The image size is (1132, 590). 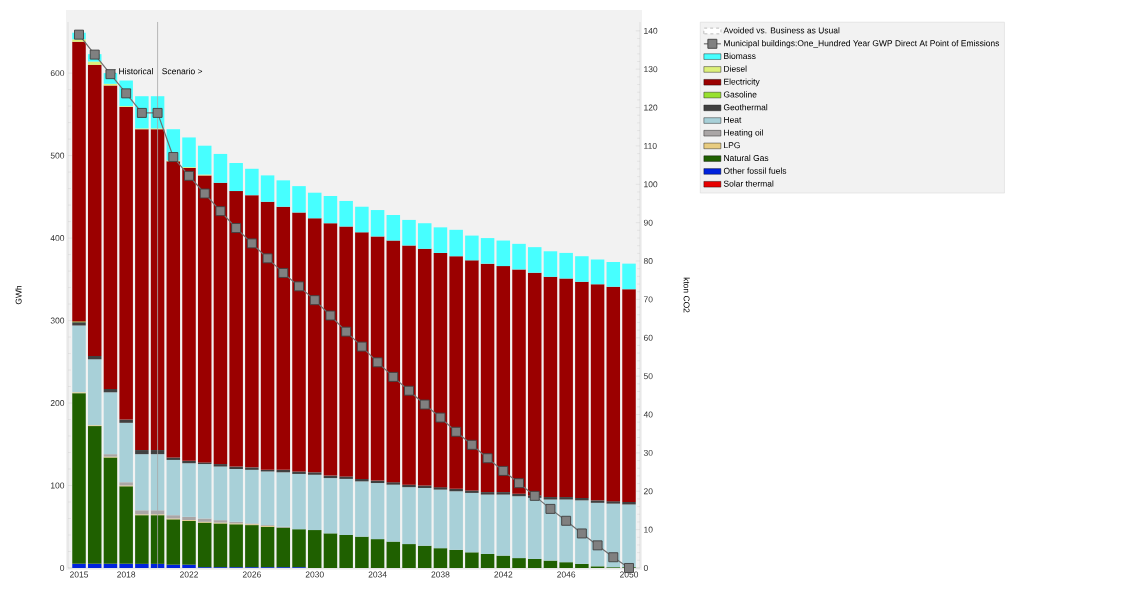 What do you see at coordinates (182, 71) in the screenshot?
I see `annotation: Scenario >` at bounding box center [182, 71].